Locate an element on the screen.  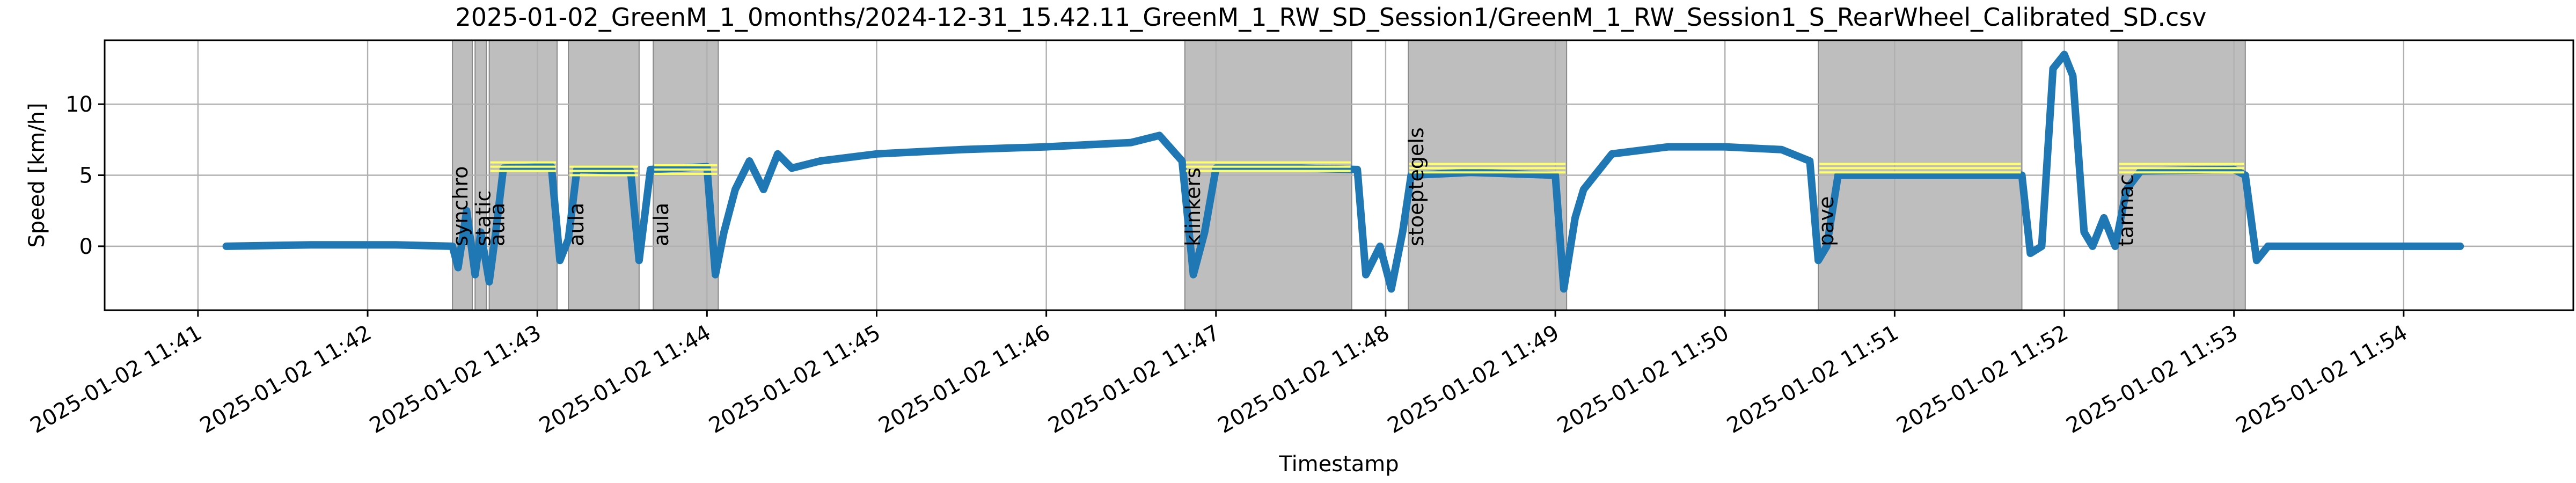
x-tick-label-2: 2025-01-02 11:43 is located at coordinates (455, 379).